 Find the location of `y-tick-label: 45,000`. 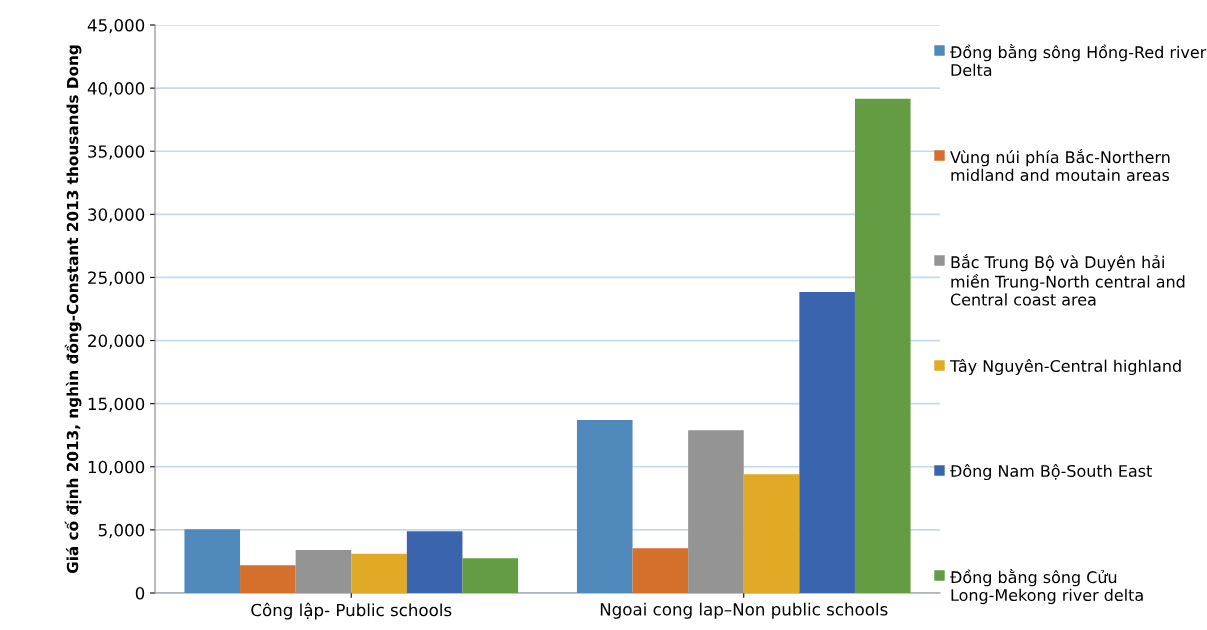

y-tick-label: 45,000 is located at coordinates (116, 26).